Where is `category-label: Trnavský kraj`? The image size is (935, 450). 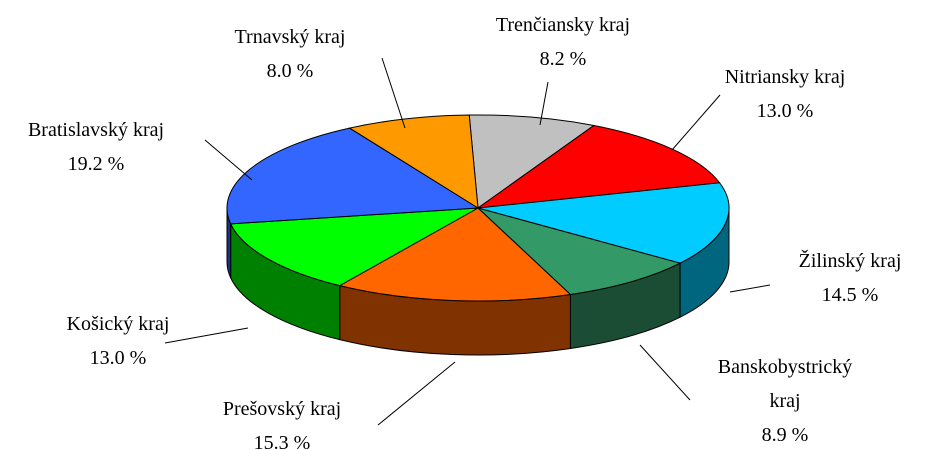 category-label: Trnavský kraj is located at coordinates (290, 37).